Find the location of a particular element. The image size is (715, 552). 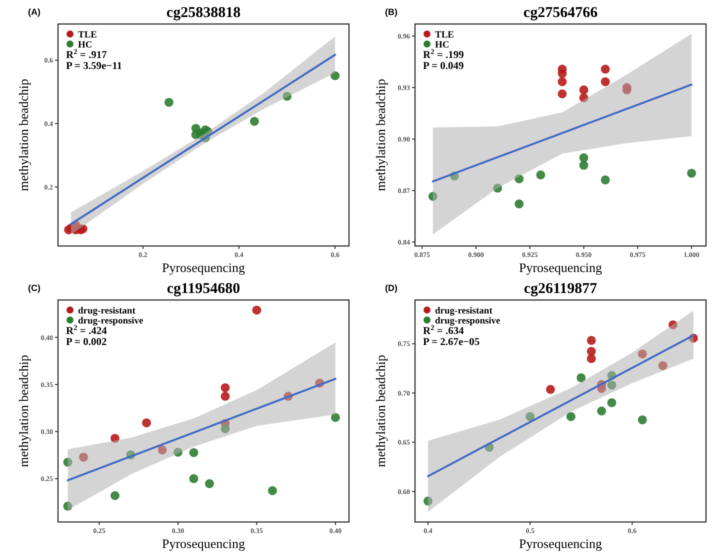

annotation: P = 3.59e−11 is located at coordinates (94, 66).